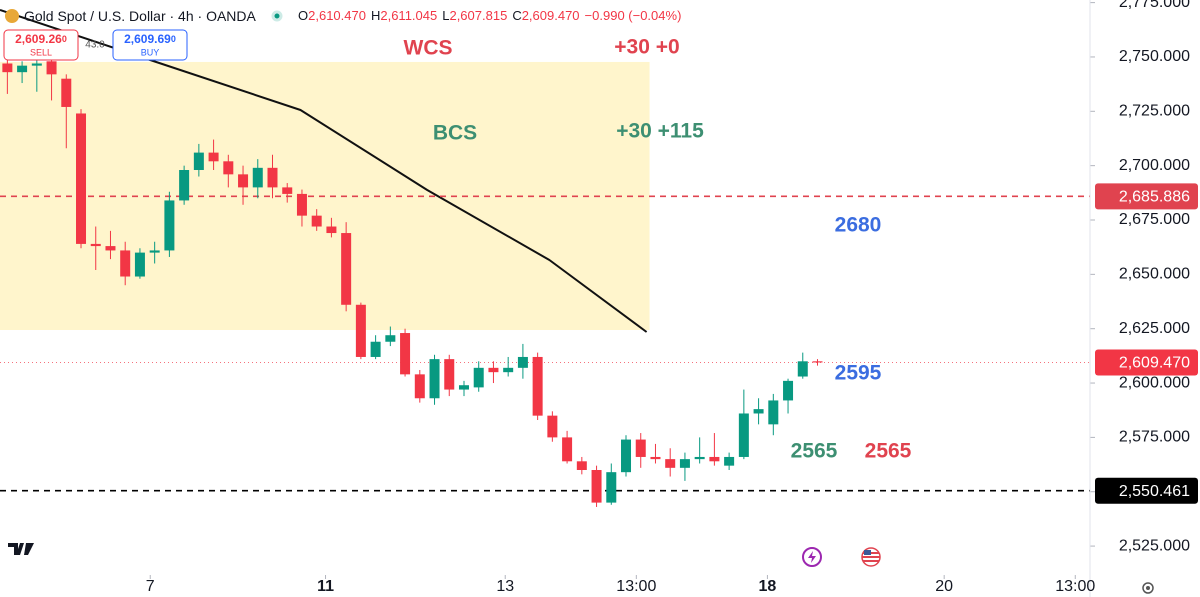 The width and height of the screenshot is (1200, 597). I want to click on header: Gold Spot / U.S. Dollar · 4h · OANDA, so click(140, 16).